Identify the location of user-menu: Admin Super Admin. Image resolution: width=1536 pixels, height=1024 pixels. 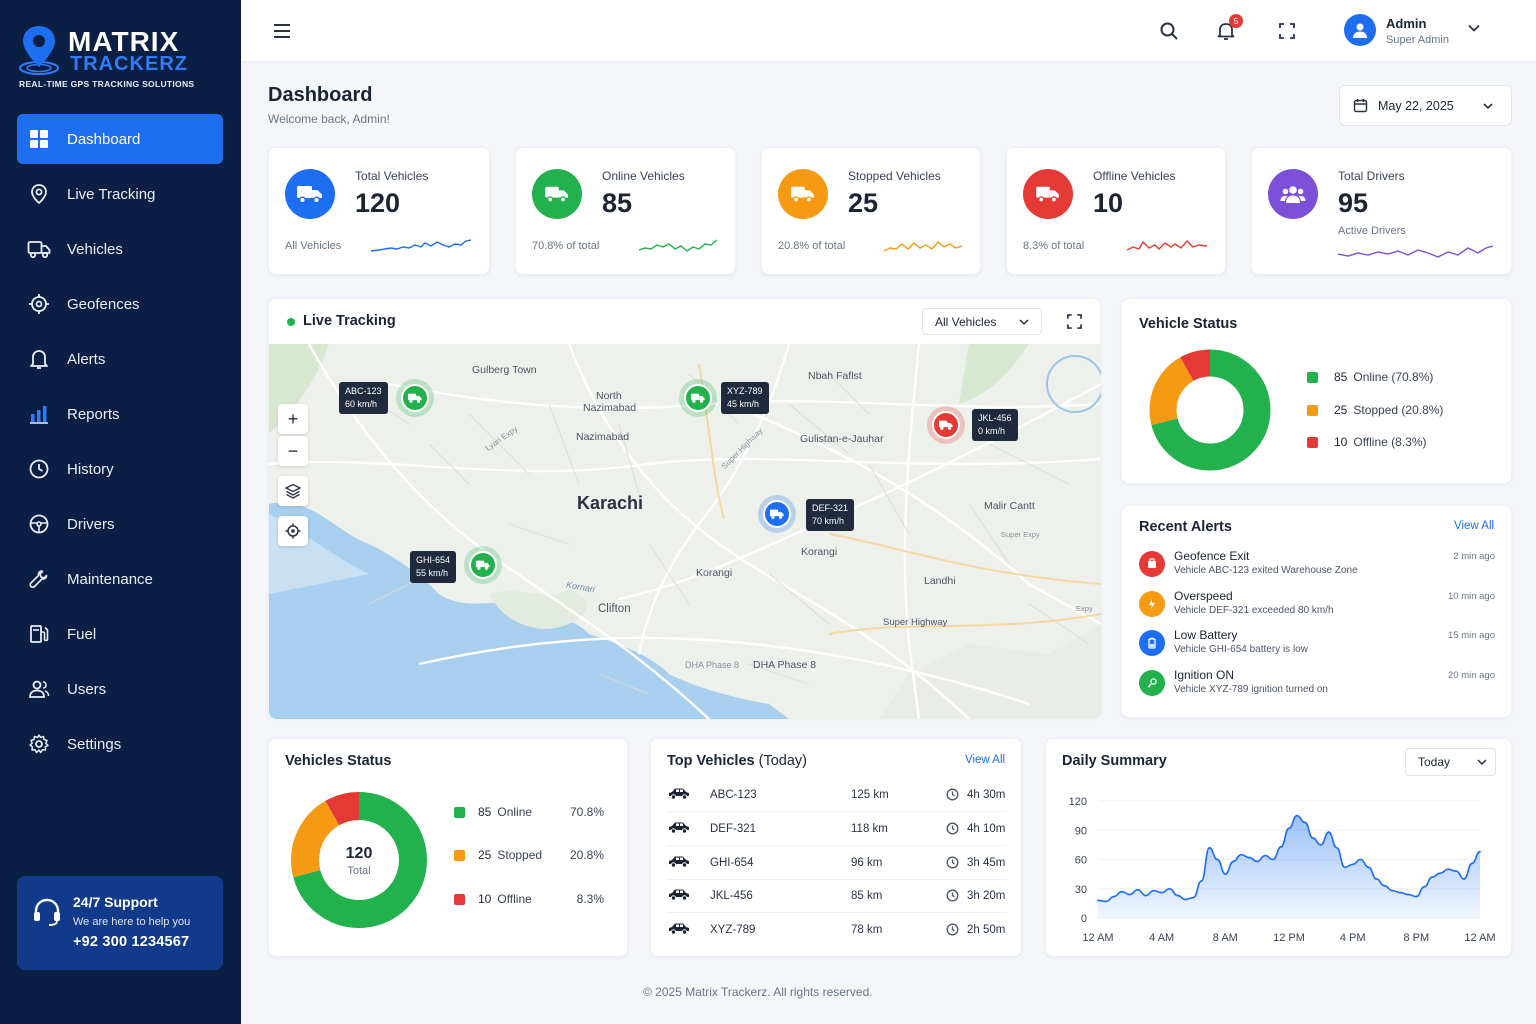
(1414, 31).